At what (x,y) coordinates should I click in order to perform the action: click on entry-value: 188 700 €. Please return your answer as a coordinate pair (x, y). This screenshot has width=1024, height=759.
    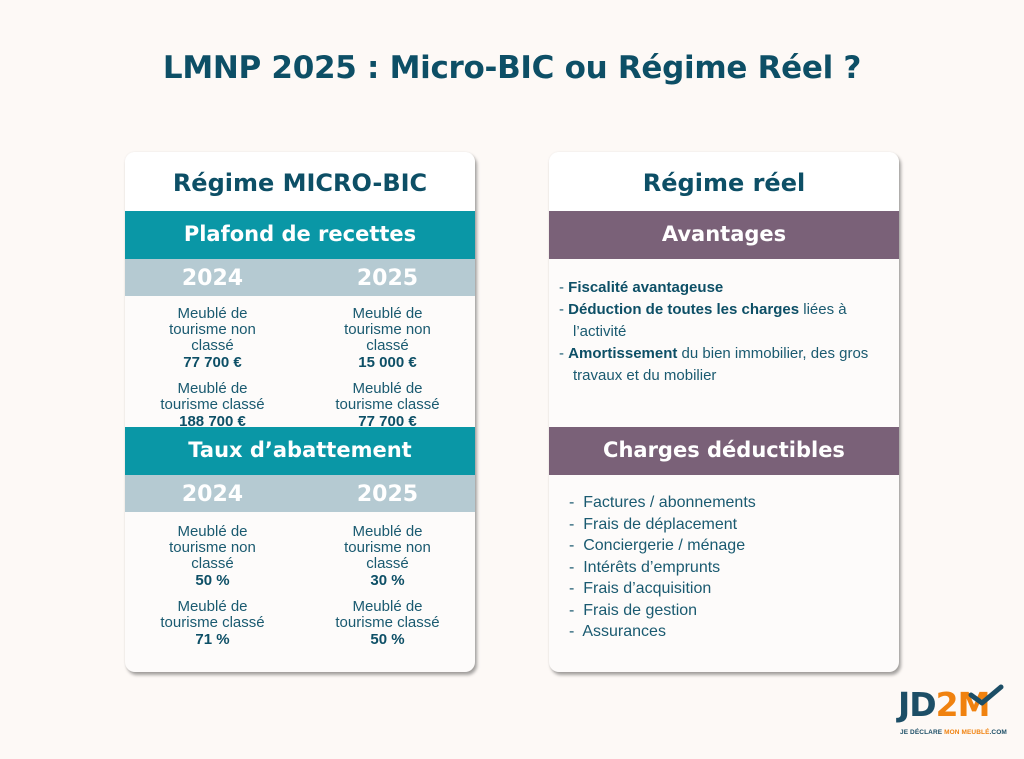
    Looking at the image, I should click on (212, 421).